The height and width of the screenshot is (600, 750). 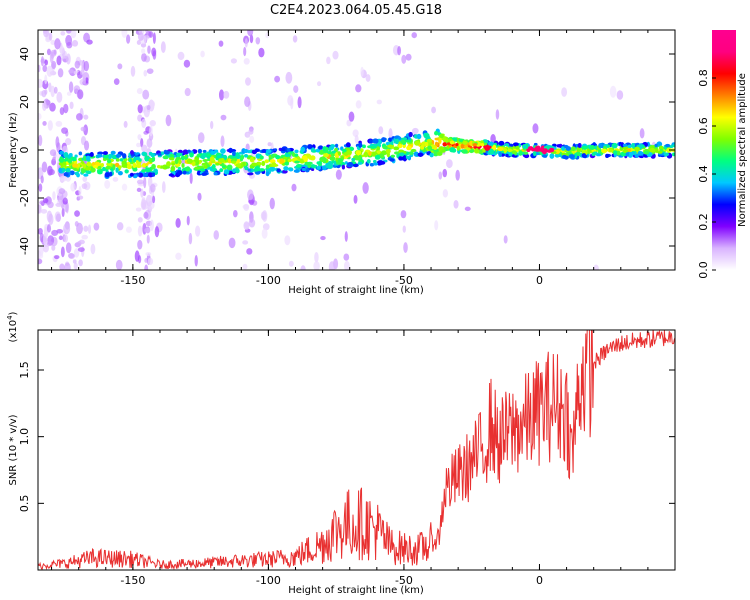 What do you see at coordinates (703, 270) in the screenshot?
I see `colorbar-tick-label: 0.0` at bounding box center [703, 270].